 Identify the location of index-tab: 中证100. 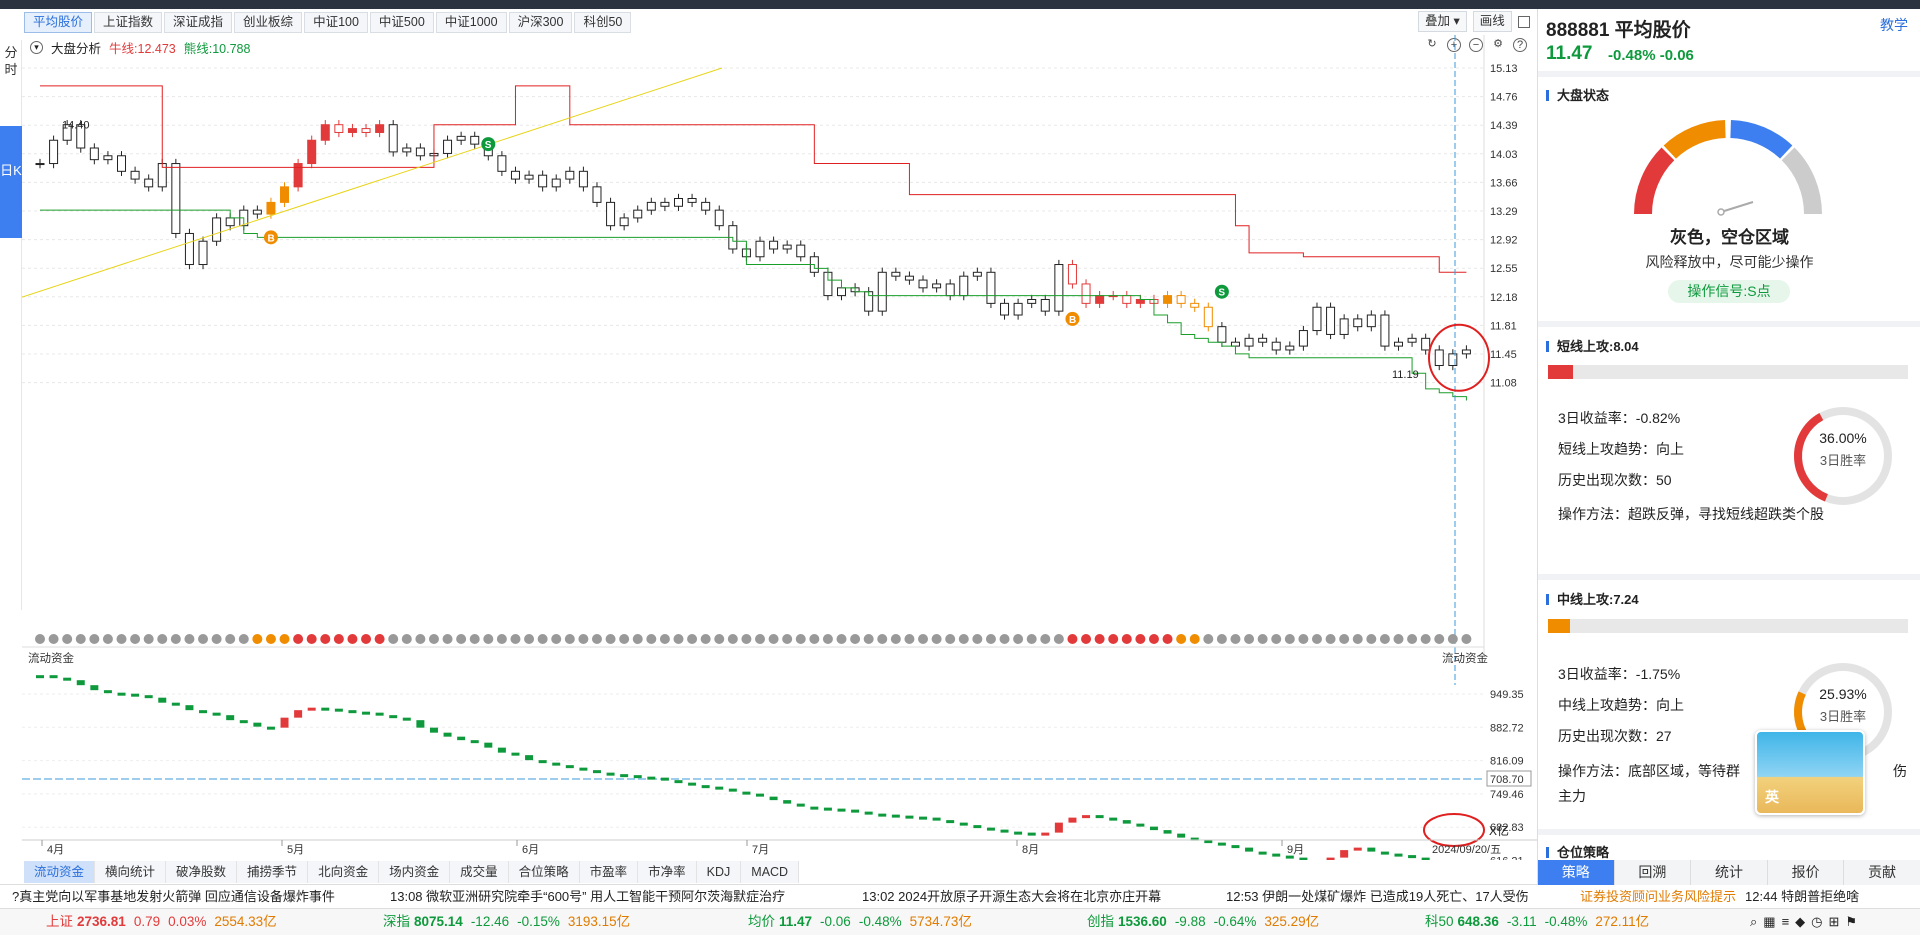
(336, 22).